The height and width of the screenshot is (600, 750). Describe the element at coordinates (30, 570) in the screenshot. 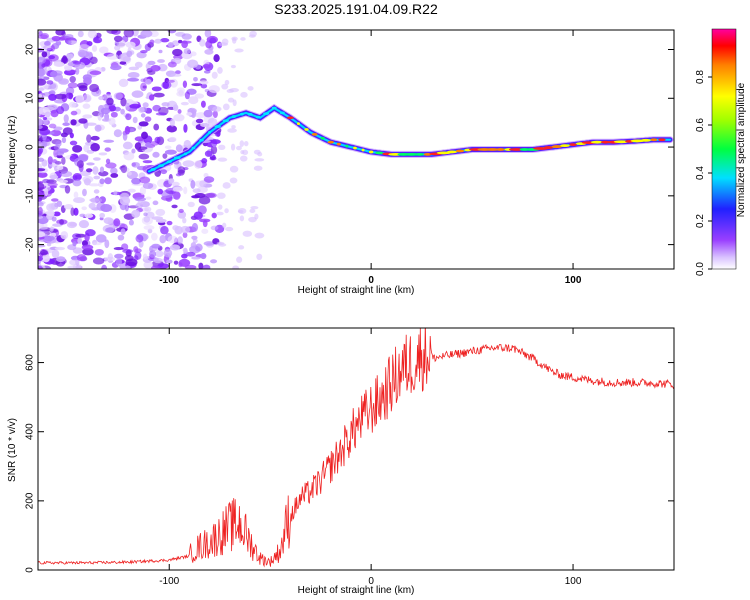

I see `y-tick-label: 0` at that location.